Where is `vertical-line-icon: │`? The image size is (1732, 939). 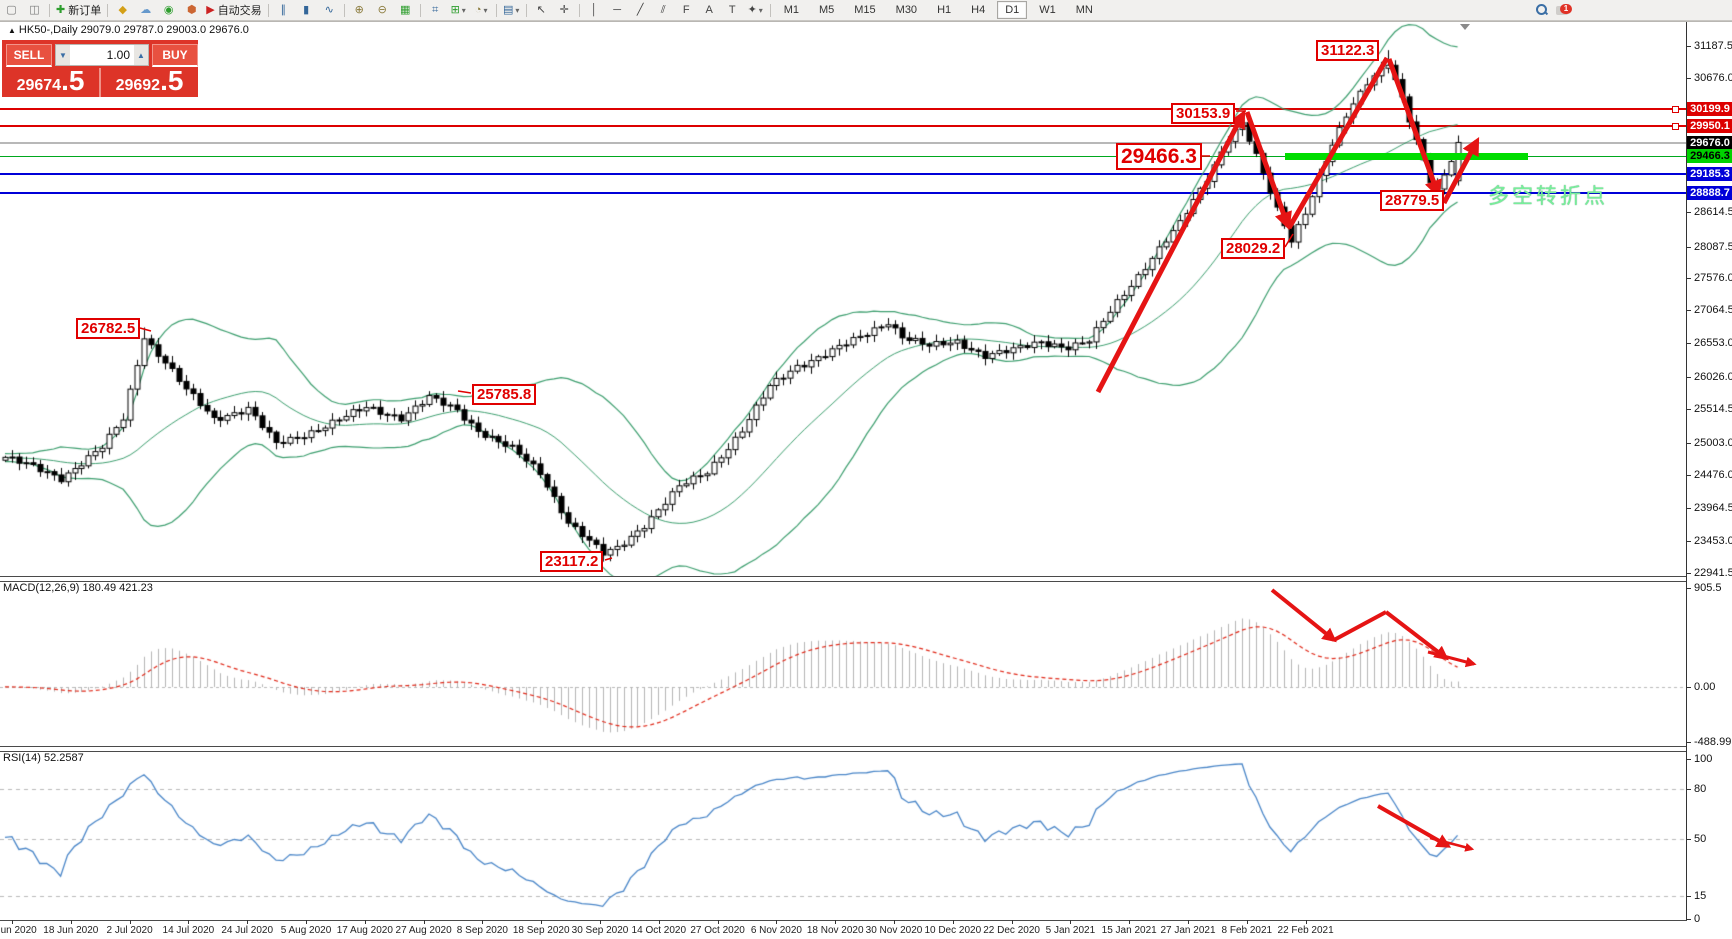
vertical-line-icon: │ is located at coordinates (594, 9).